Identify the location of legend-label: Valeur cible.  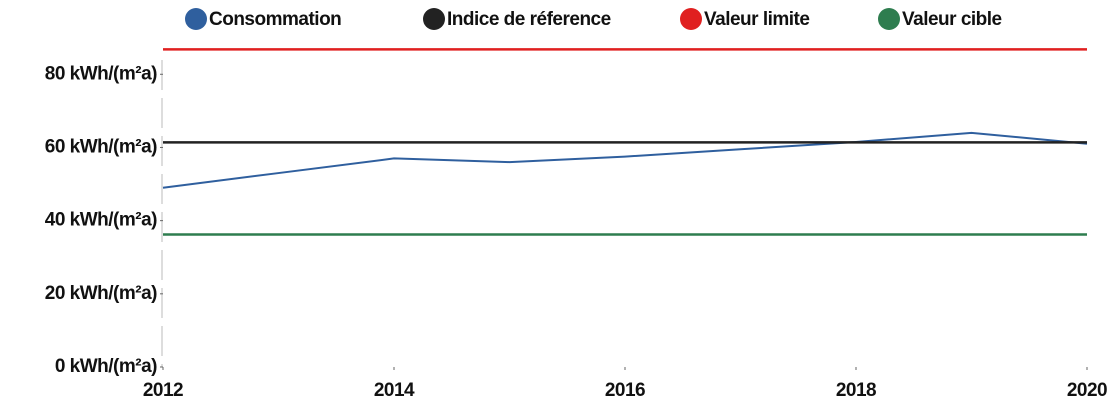
(952, 19).